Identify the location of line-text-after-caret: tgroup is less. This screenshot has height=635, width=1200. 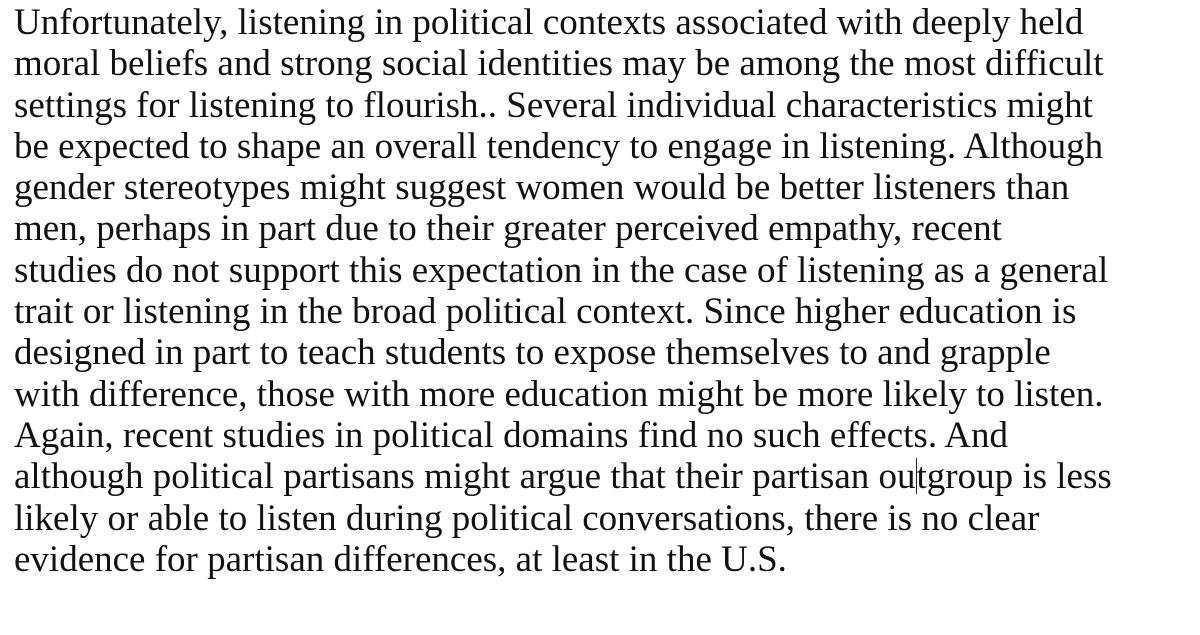
(1014, 477).